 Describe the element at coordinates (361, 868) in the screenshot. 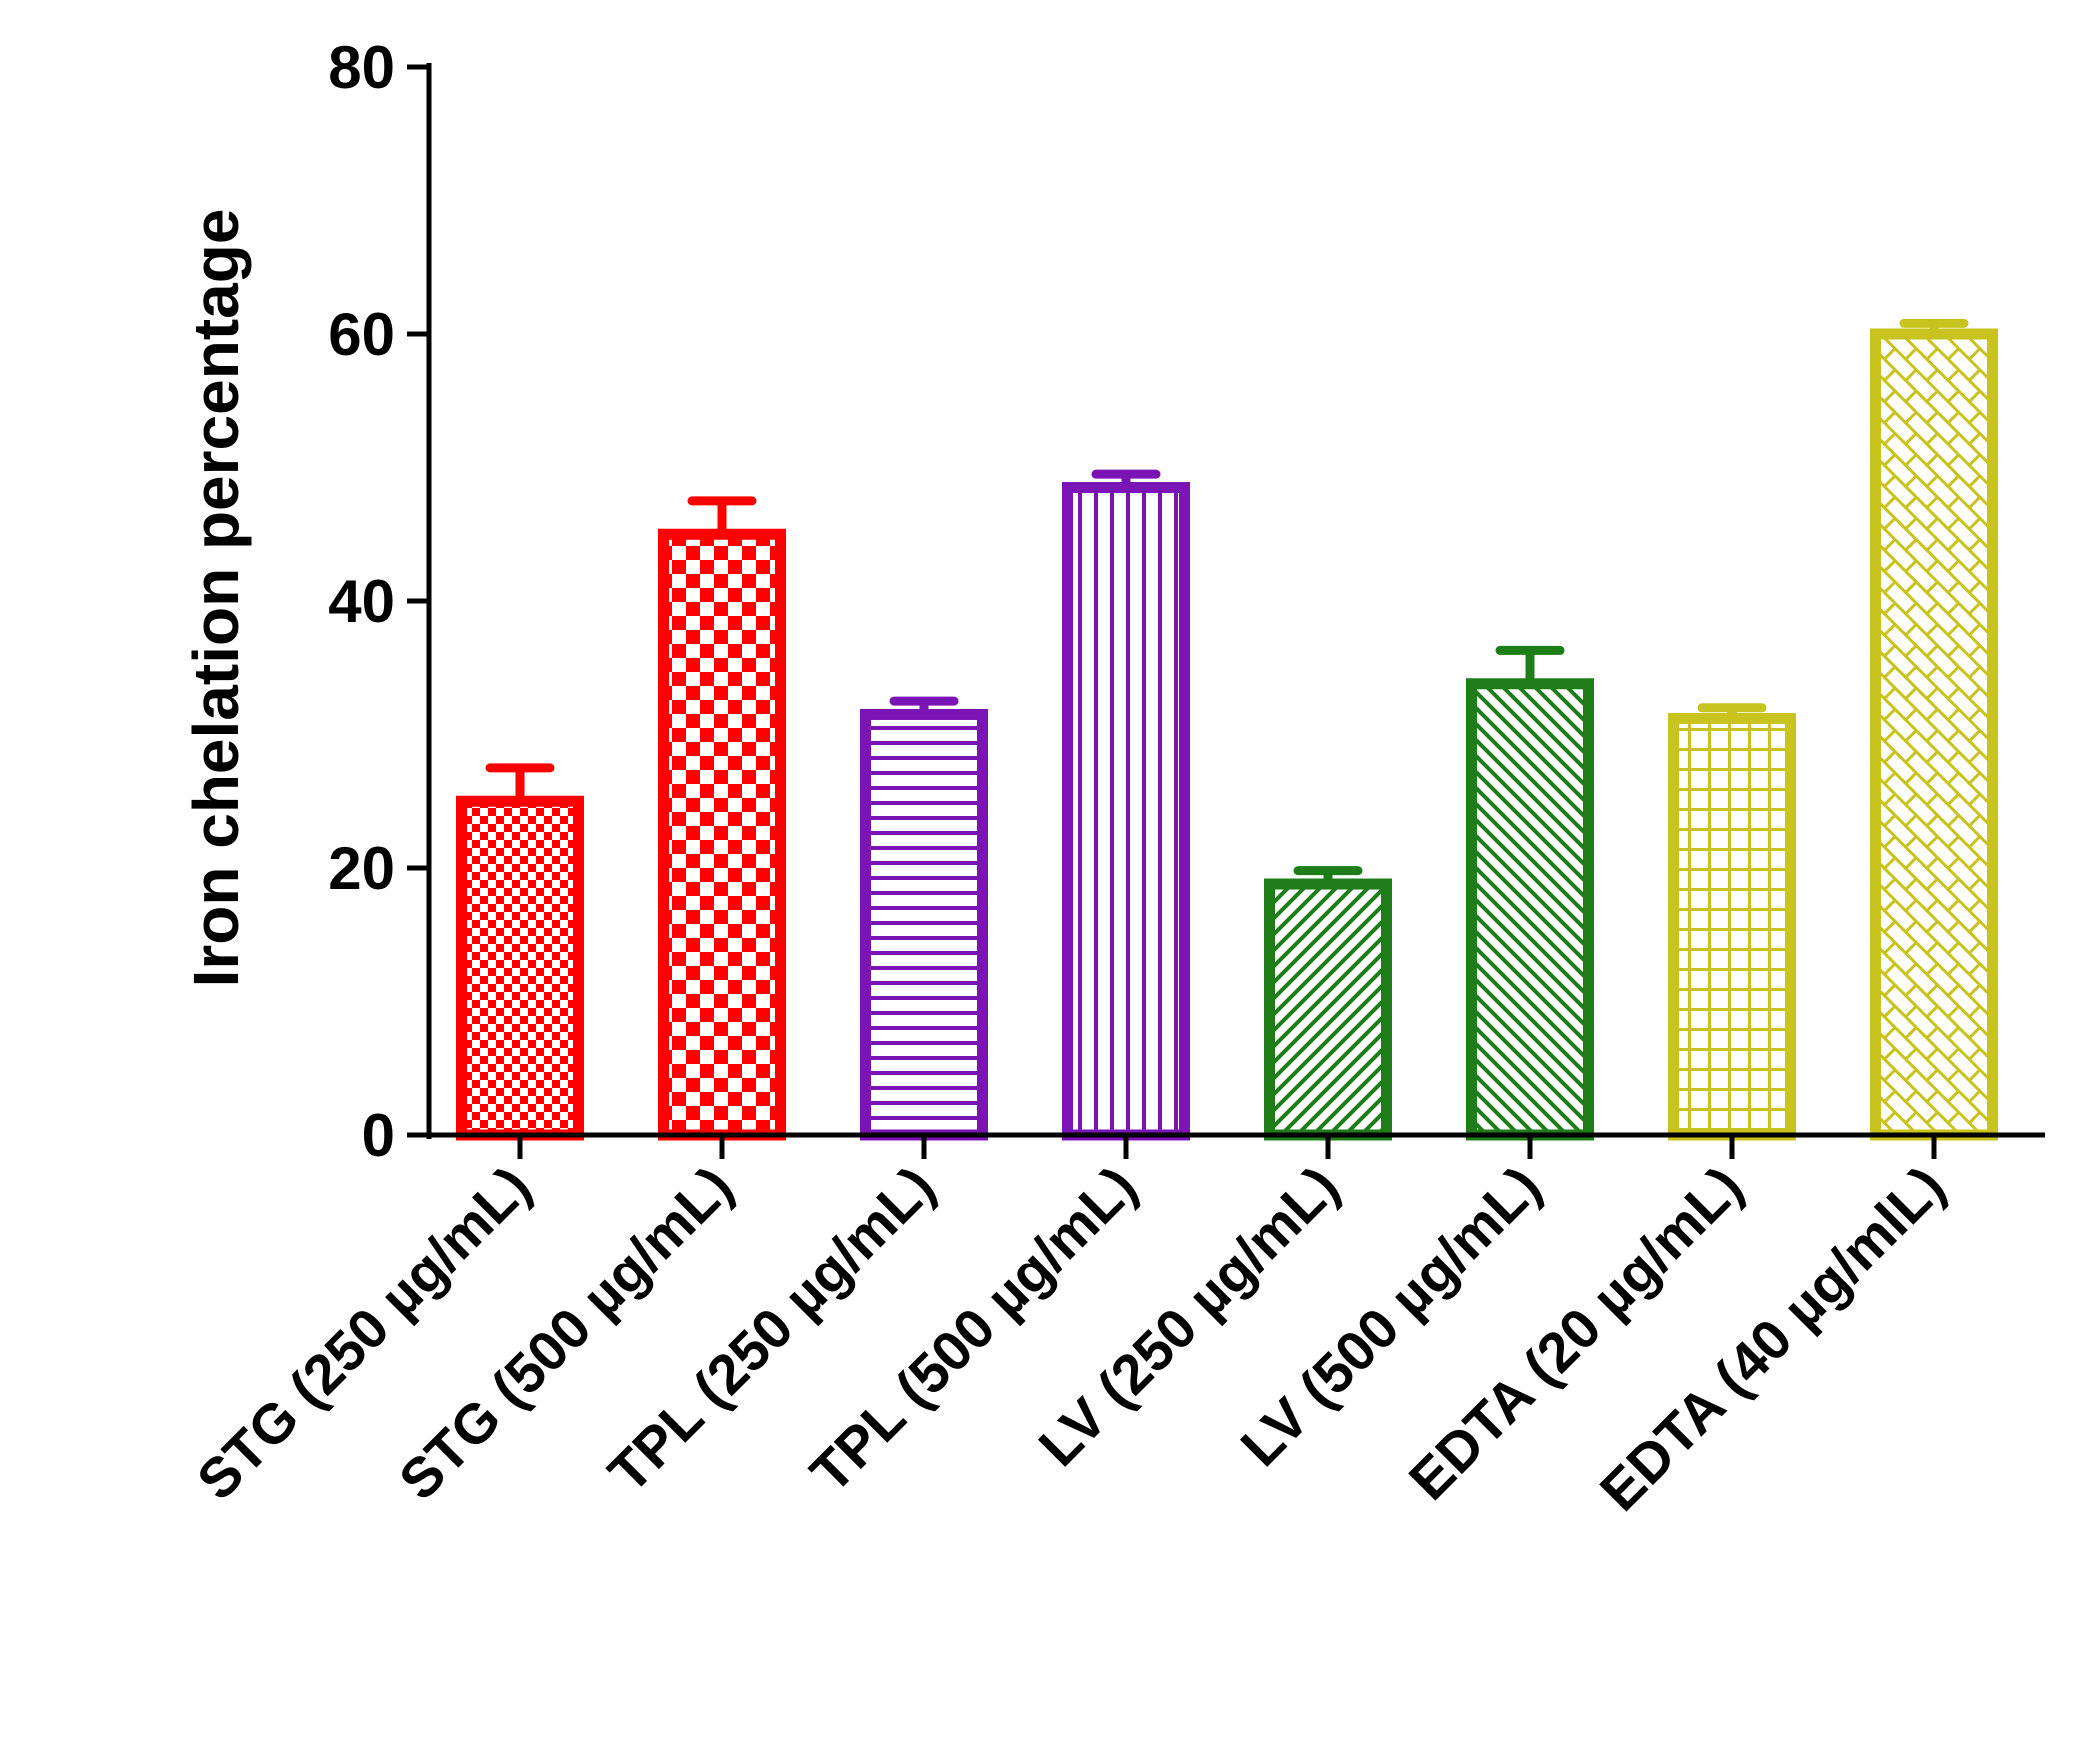

I see `y-tick-label-20: 20` at that location.